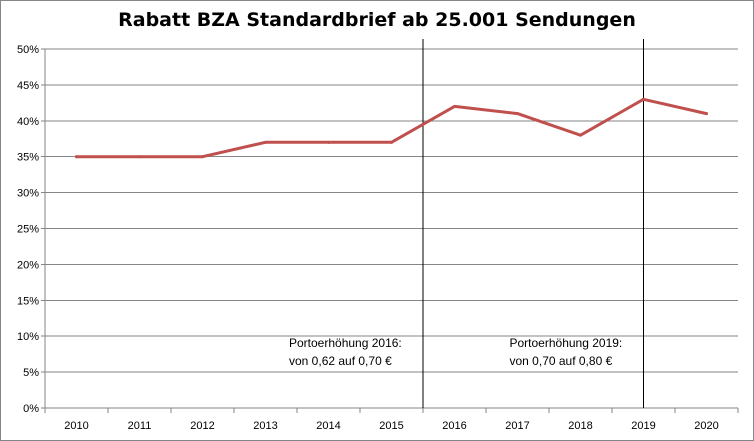 This screenshot has width=754, height=441. Describe the element at coordinates (76, 426) in the screenshot. I see `x-tick-label: 2010` at that location.